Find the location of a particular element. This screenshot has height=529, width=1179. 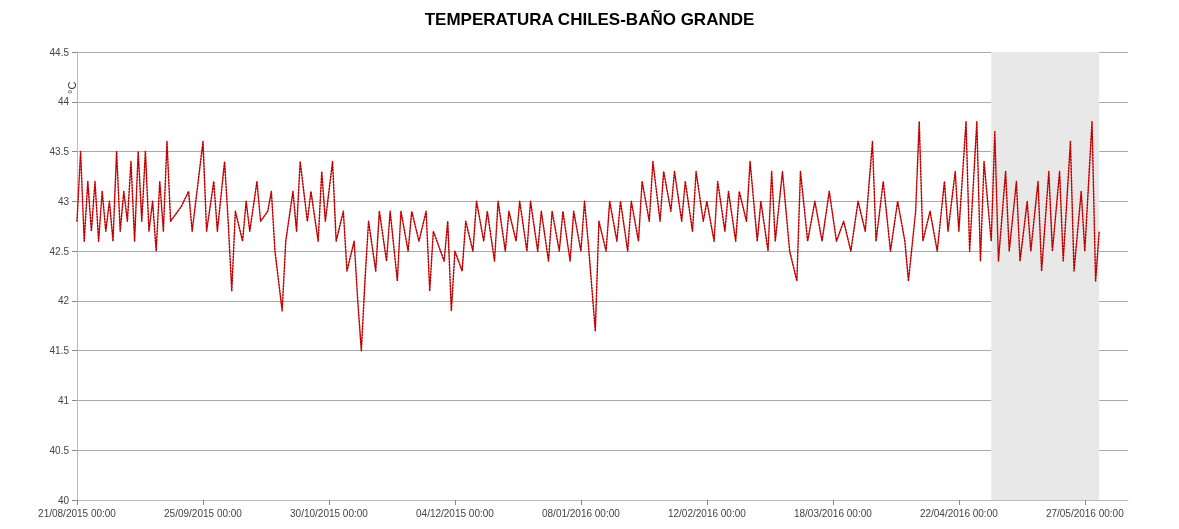

x-tick-label: 22/04/2016 00:00 is located at coordinates (959, 513).